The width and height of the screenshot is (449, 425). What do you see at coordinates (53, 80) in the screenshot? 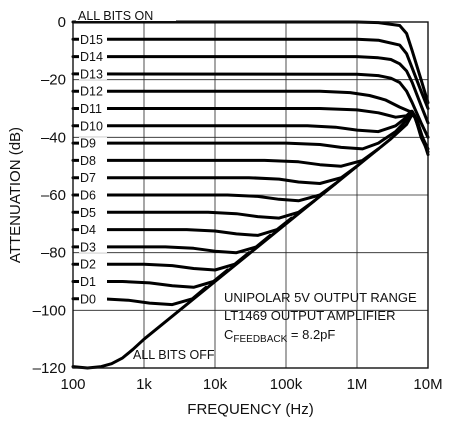
I see `y-tick-label: –20` at bounding box center [53, 80].